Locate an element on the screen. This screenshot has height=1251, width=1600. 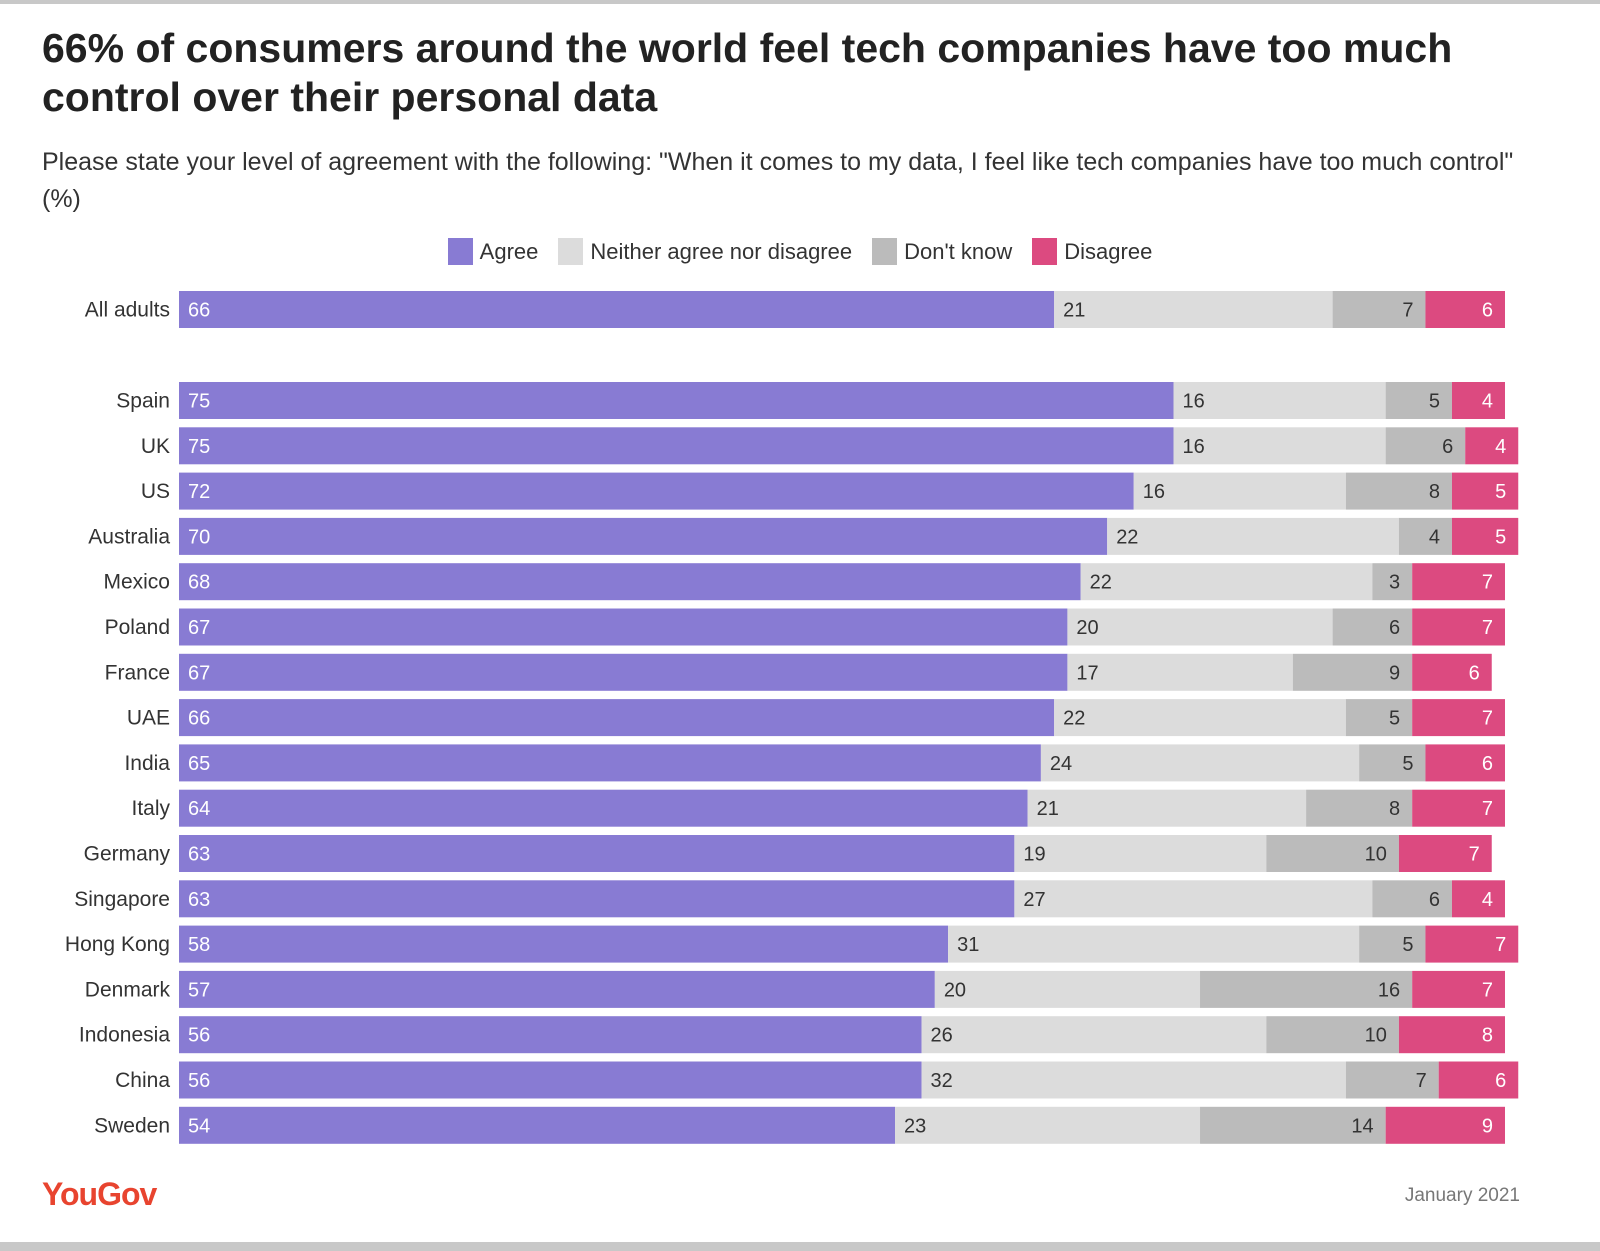
data-label: 72 is located at coordinates (199, 492).